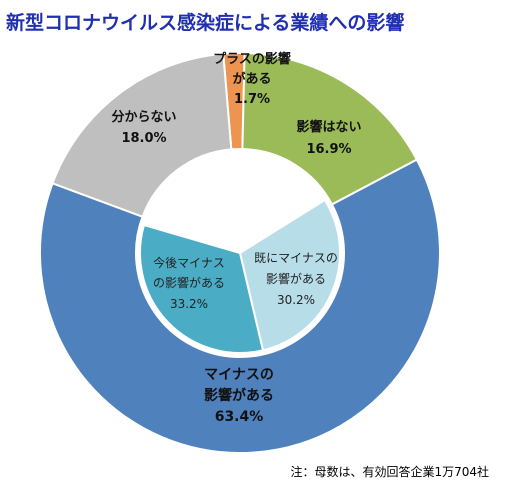 The height and width of the screenshot is (496, 515). I want to click on label-minus-name-1: マイナスの, so click(239, 375).